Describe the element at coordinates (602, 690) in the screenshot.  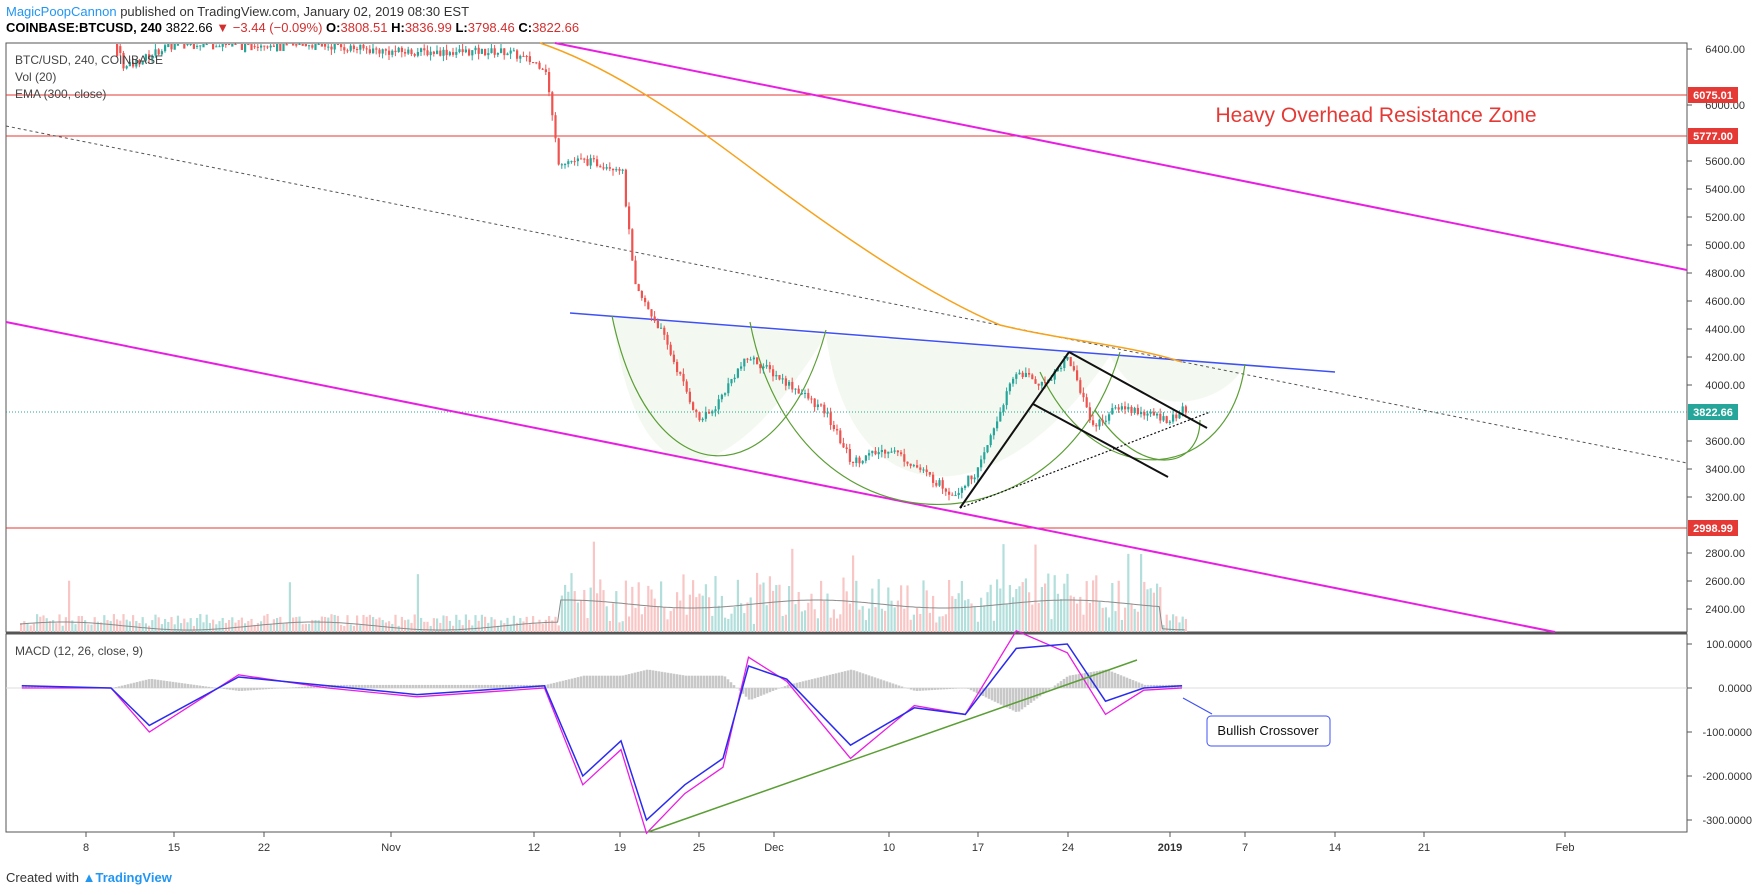
I see `macd-histogram` at that location.